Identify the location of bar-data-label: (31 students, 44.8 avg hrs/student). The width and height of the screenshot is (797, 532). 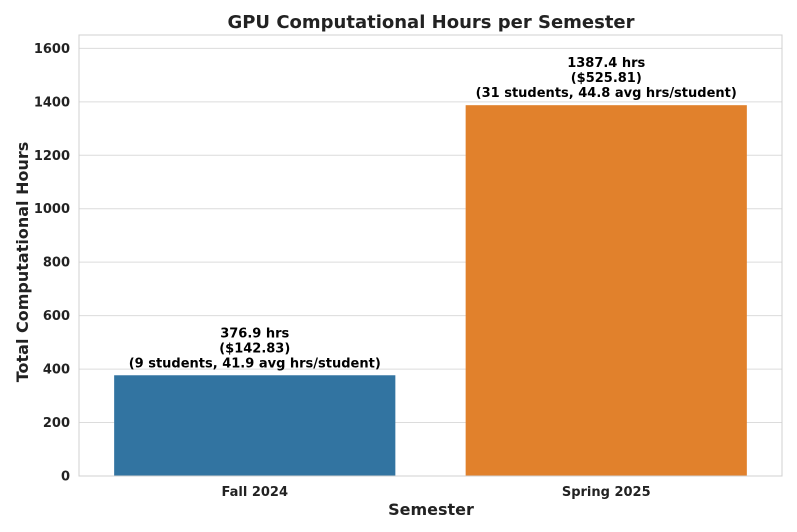
(606, 93).